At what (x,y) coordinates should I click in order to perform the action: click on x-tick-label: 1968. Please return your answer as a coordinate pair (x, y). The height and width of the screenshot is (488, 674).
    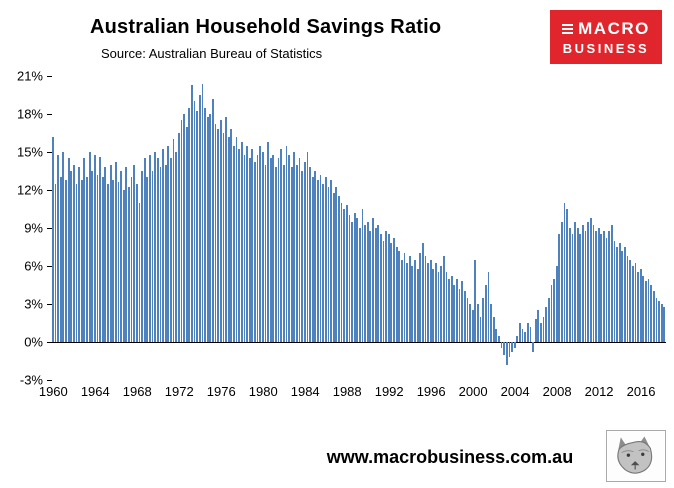
    Looking at the image, I should click on (137, 391).